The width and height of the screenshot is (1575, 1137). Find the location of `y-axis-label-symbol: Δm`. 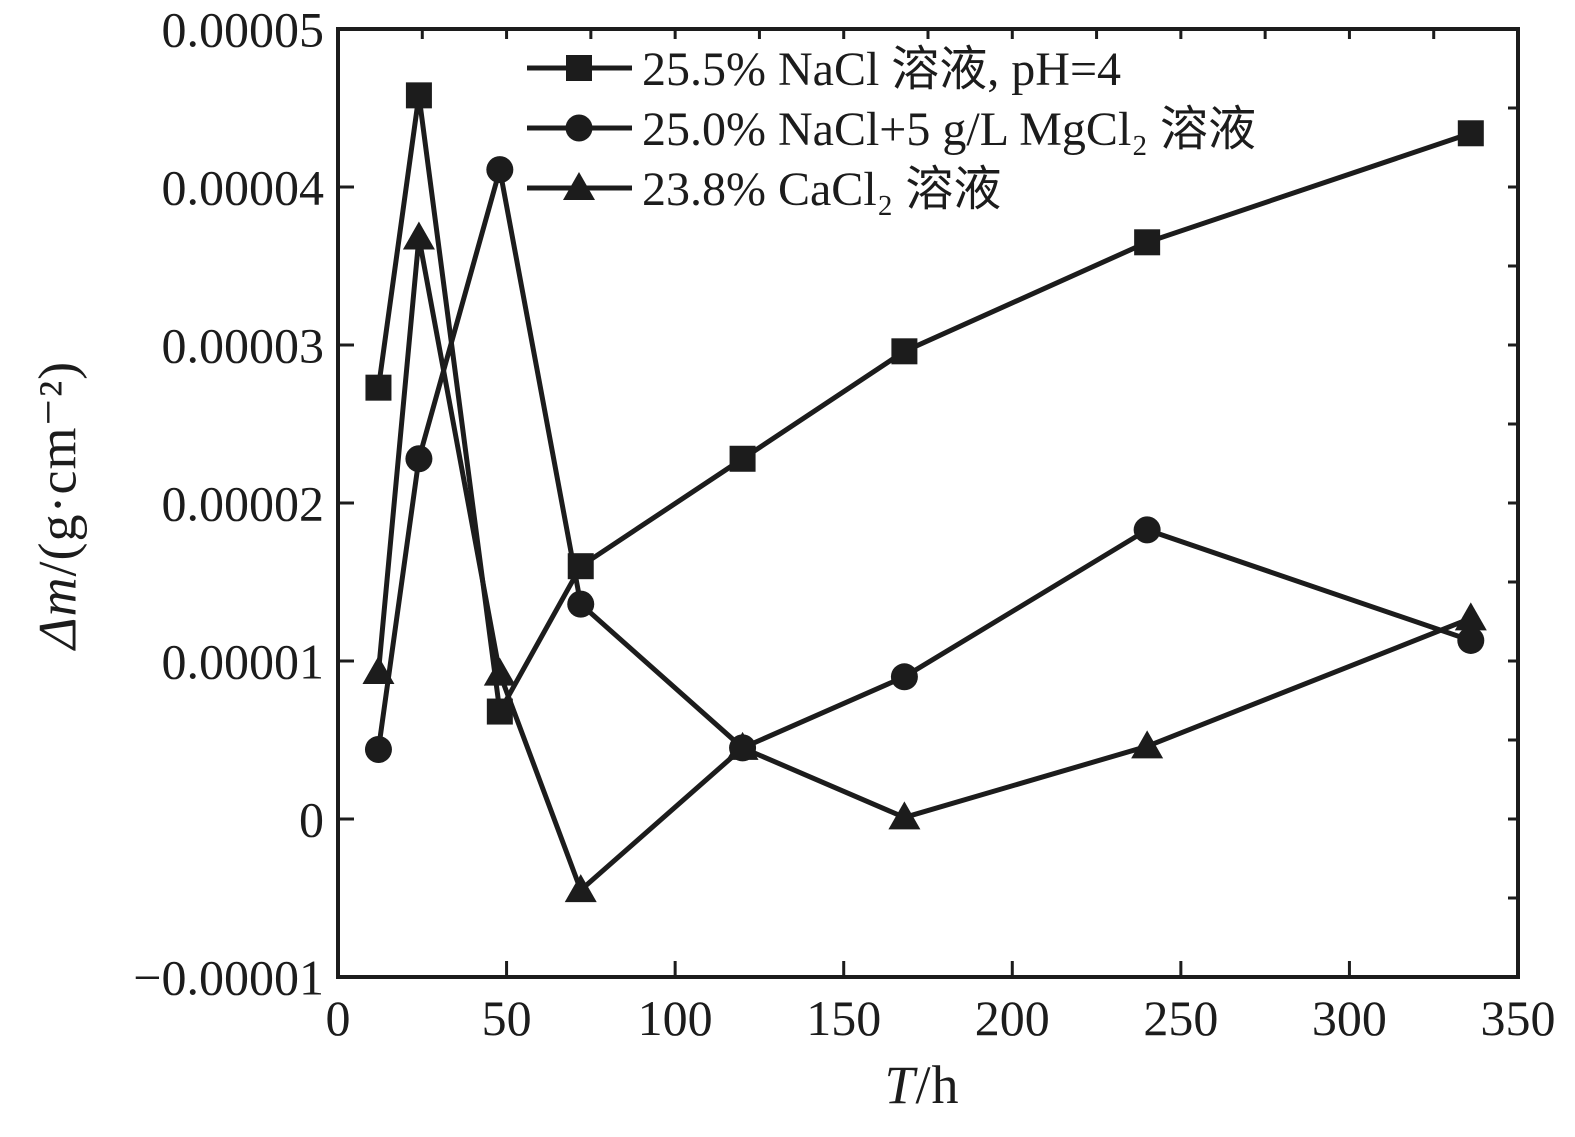

y-axis-label-symbol: Δm is located at coordinates (57, 613).